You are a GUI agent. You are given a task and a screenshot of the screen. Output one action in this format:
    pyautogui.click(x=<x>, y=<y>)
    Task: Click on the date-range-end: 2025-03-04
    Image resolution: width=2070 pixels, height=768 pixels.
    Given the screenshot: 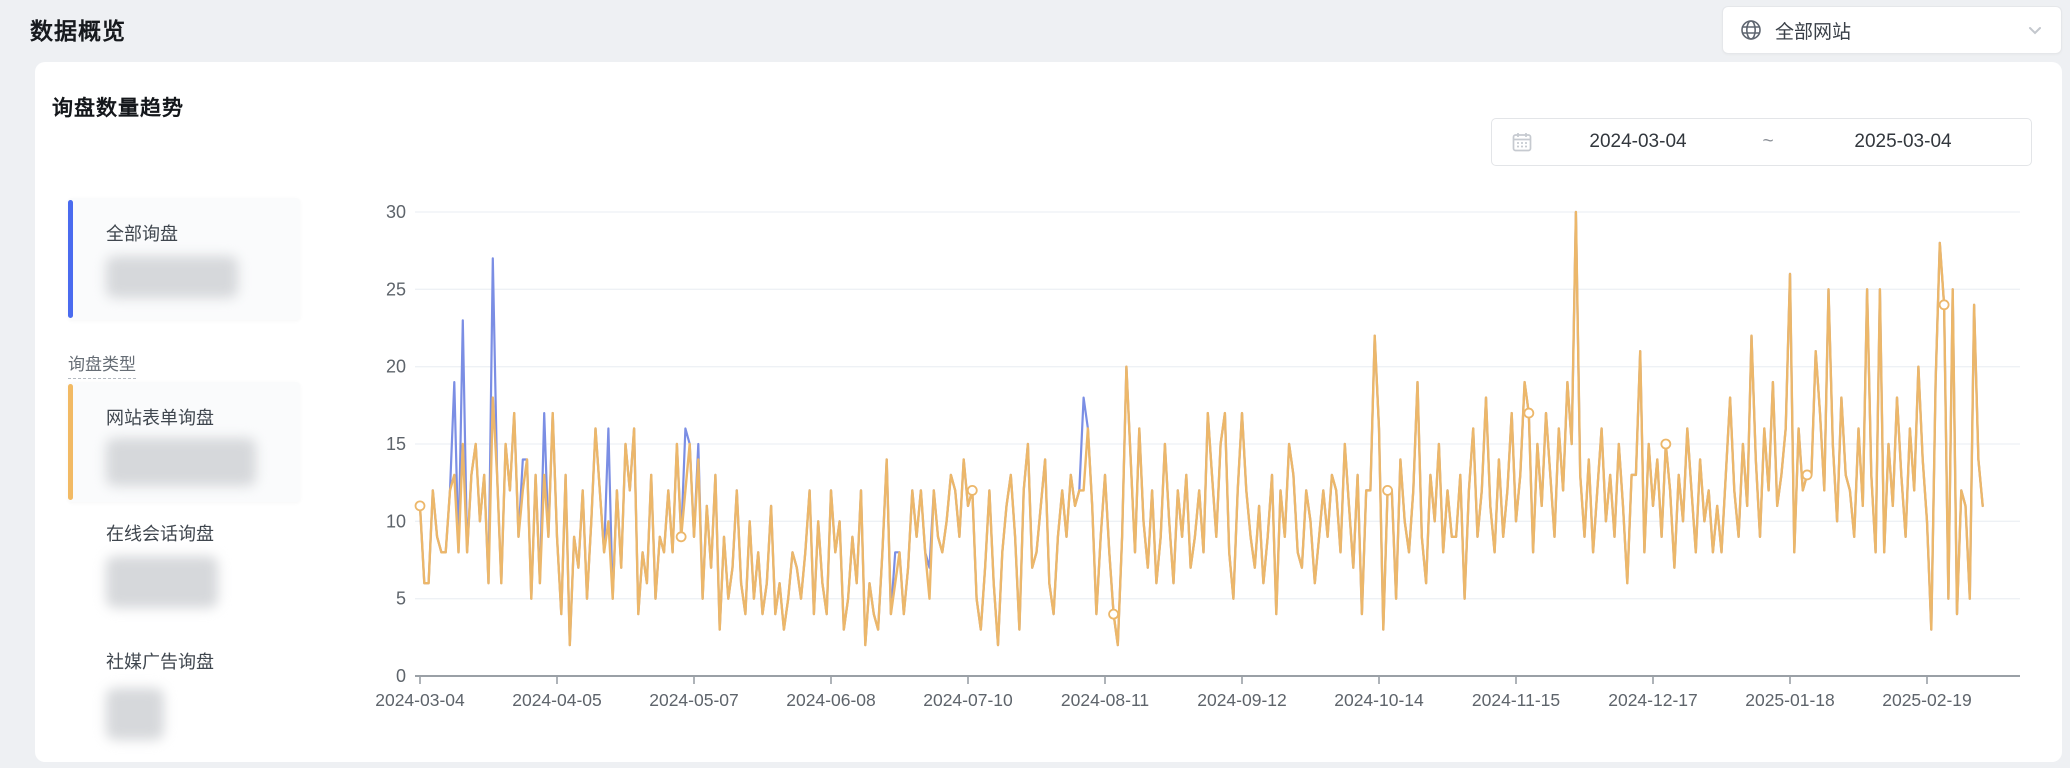 What is the action you would take?
    pyautogui.click(x=1903, y=141)
    